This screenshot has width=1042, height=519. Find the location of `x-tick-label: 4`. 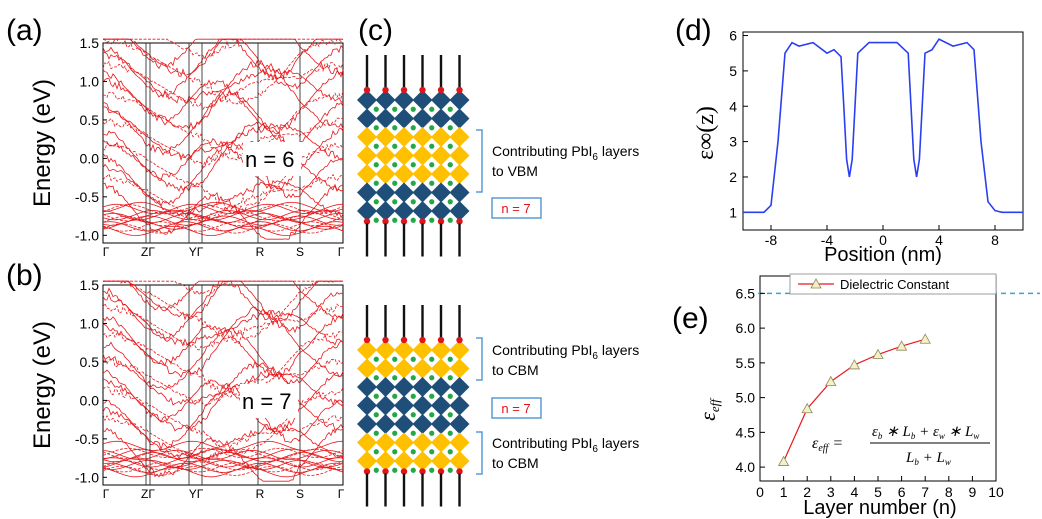

x-tick-label: 4 is located at coordinates (855, 492).